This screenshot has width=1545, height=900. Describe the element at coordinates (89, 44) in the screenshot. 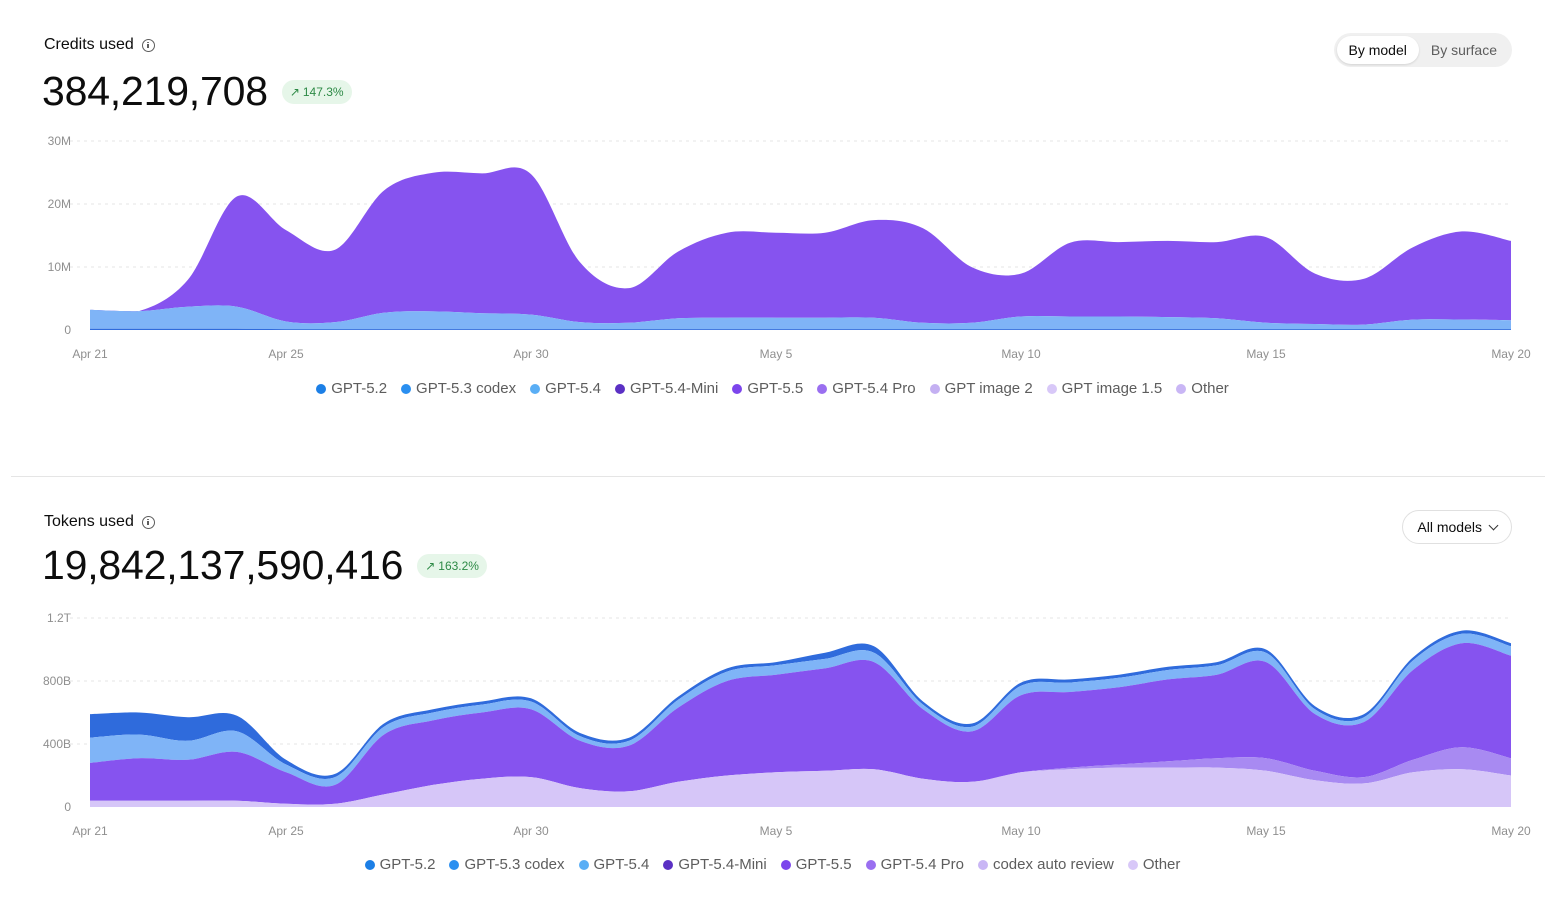

I see `credits-title: Credits used` at that location.